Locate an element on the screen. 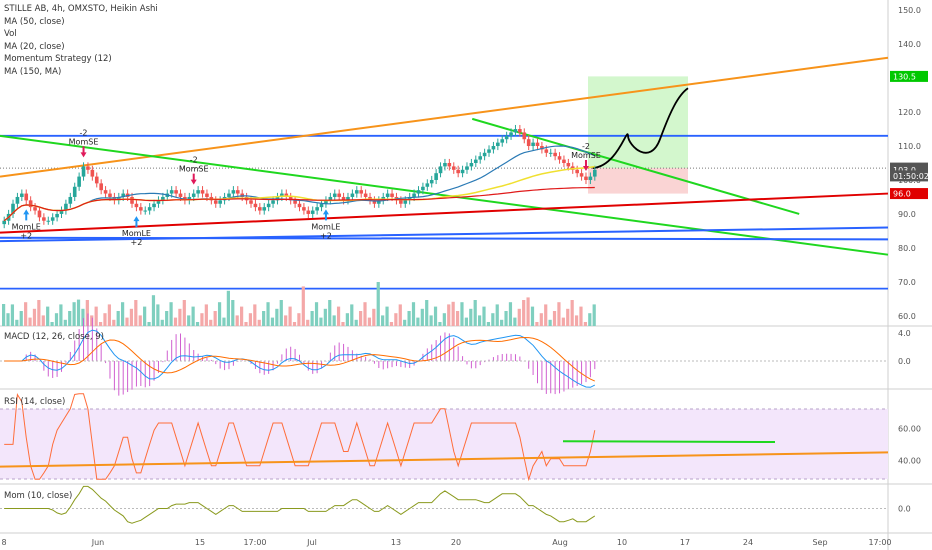  time-tick-label: 17:00 is located at coordinates (879, 542).